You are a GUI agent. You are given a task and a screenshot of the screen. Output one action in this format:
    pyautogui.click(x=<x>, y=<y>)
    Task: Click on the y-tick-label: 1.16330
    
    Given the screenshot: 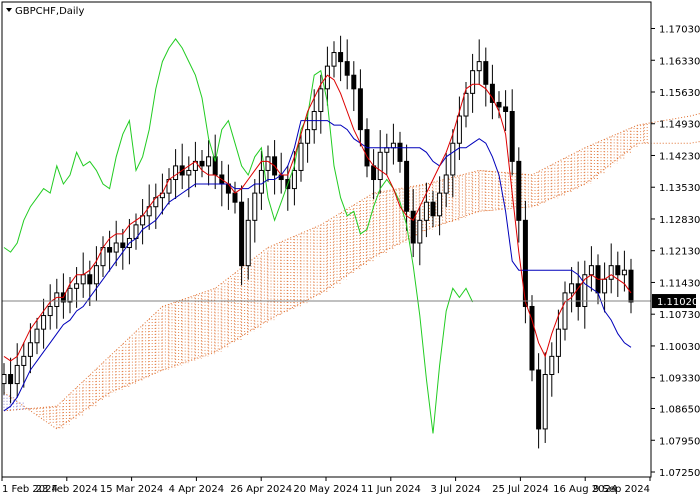 What is the action you would take?
    pyautogui.click(x=679, y=61)
    